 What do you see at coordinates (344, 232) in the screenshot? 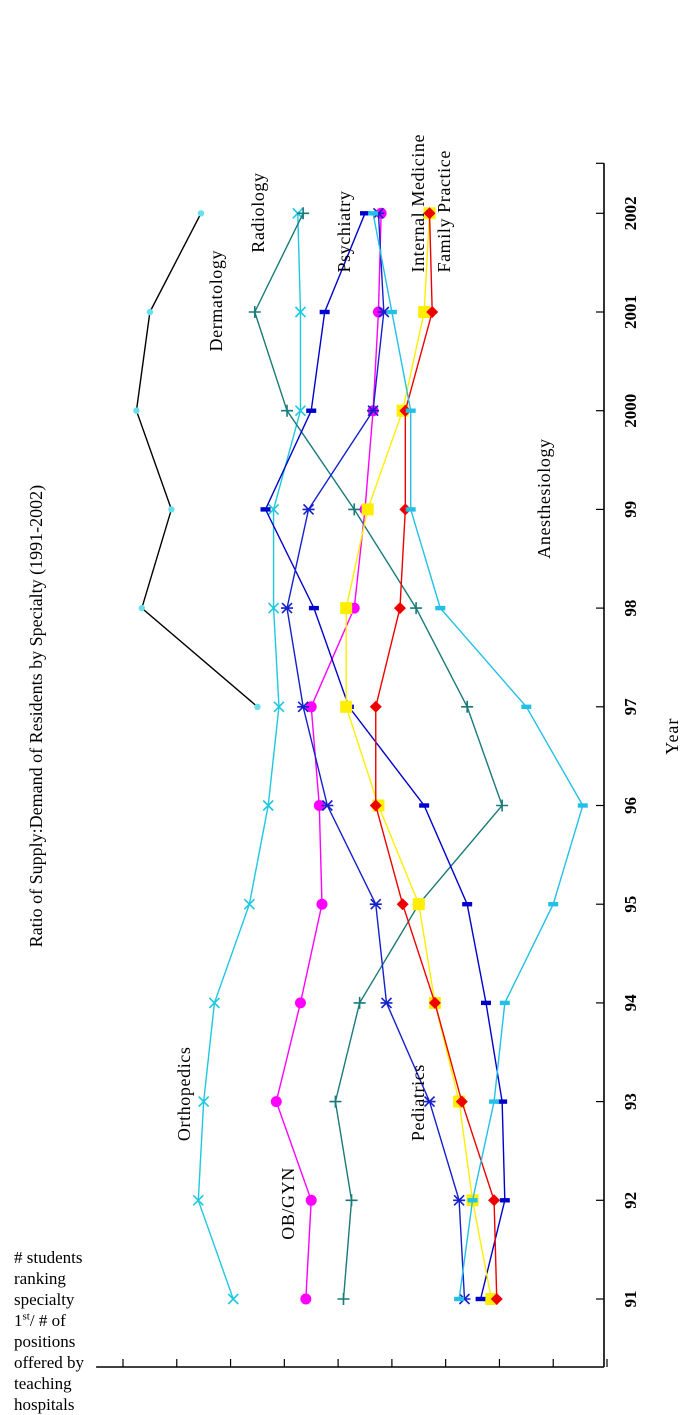
I see `annotation-psychiatry: Psychiatry` at bounding box center [344, 232].